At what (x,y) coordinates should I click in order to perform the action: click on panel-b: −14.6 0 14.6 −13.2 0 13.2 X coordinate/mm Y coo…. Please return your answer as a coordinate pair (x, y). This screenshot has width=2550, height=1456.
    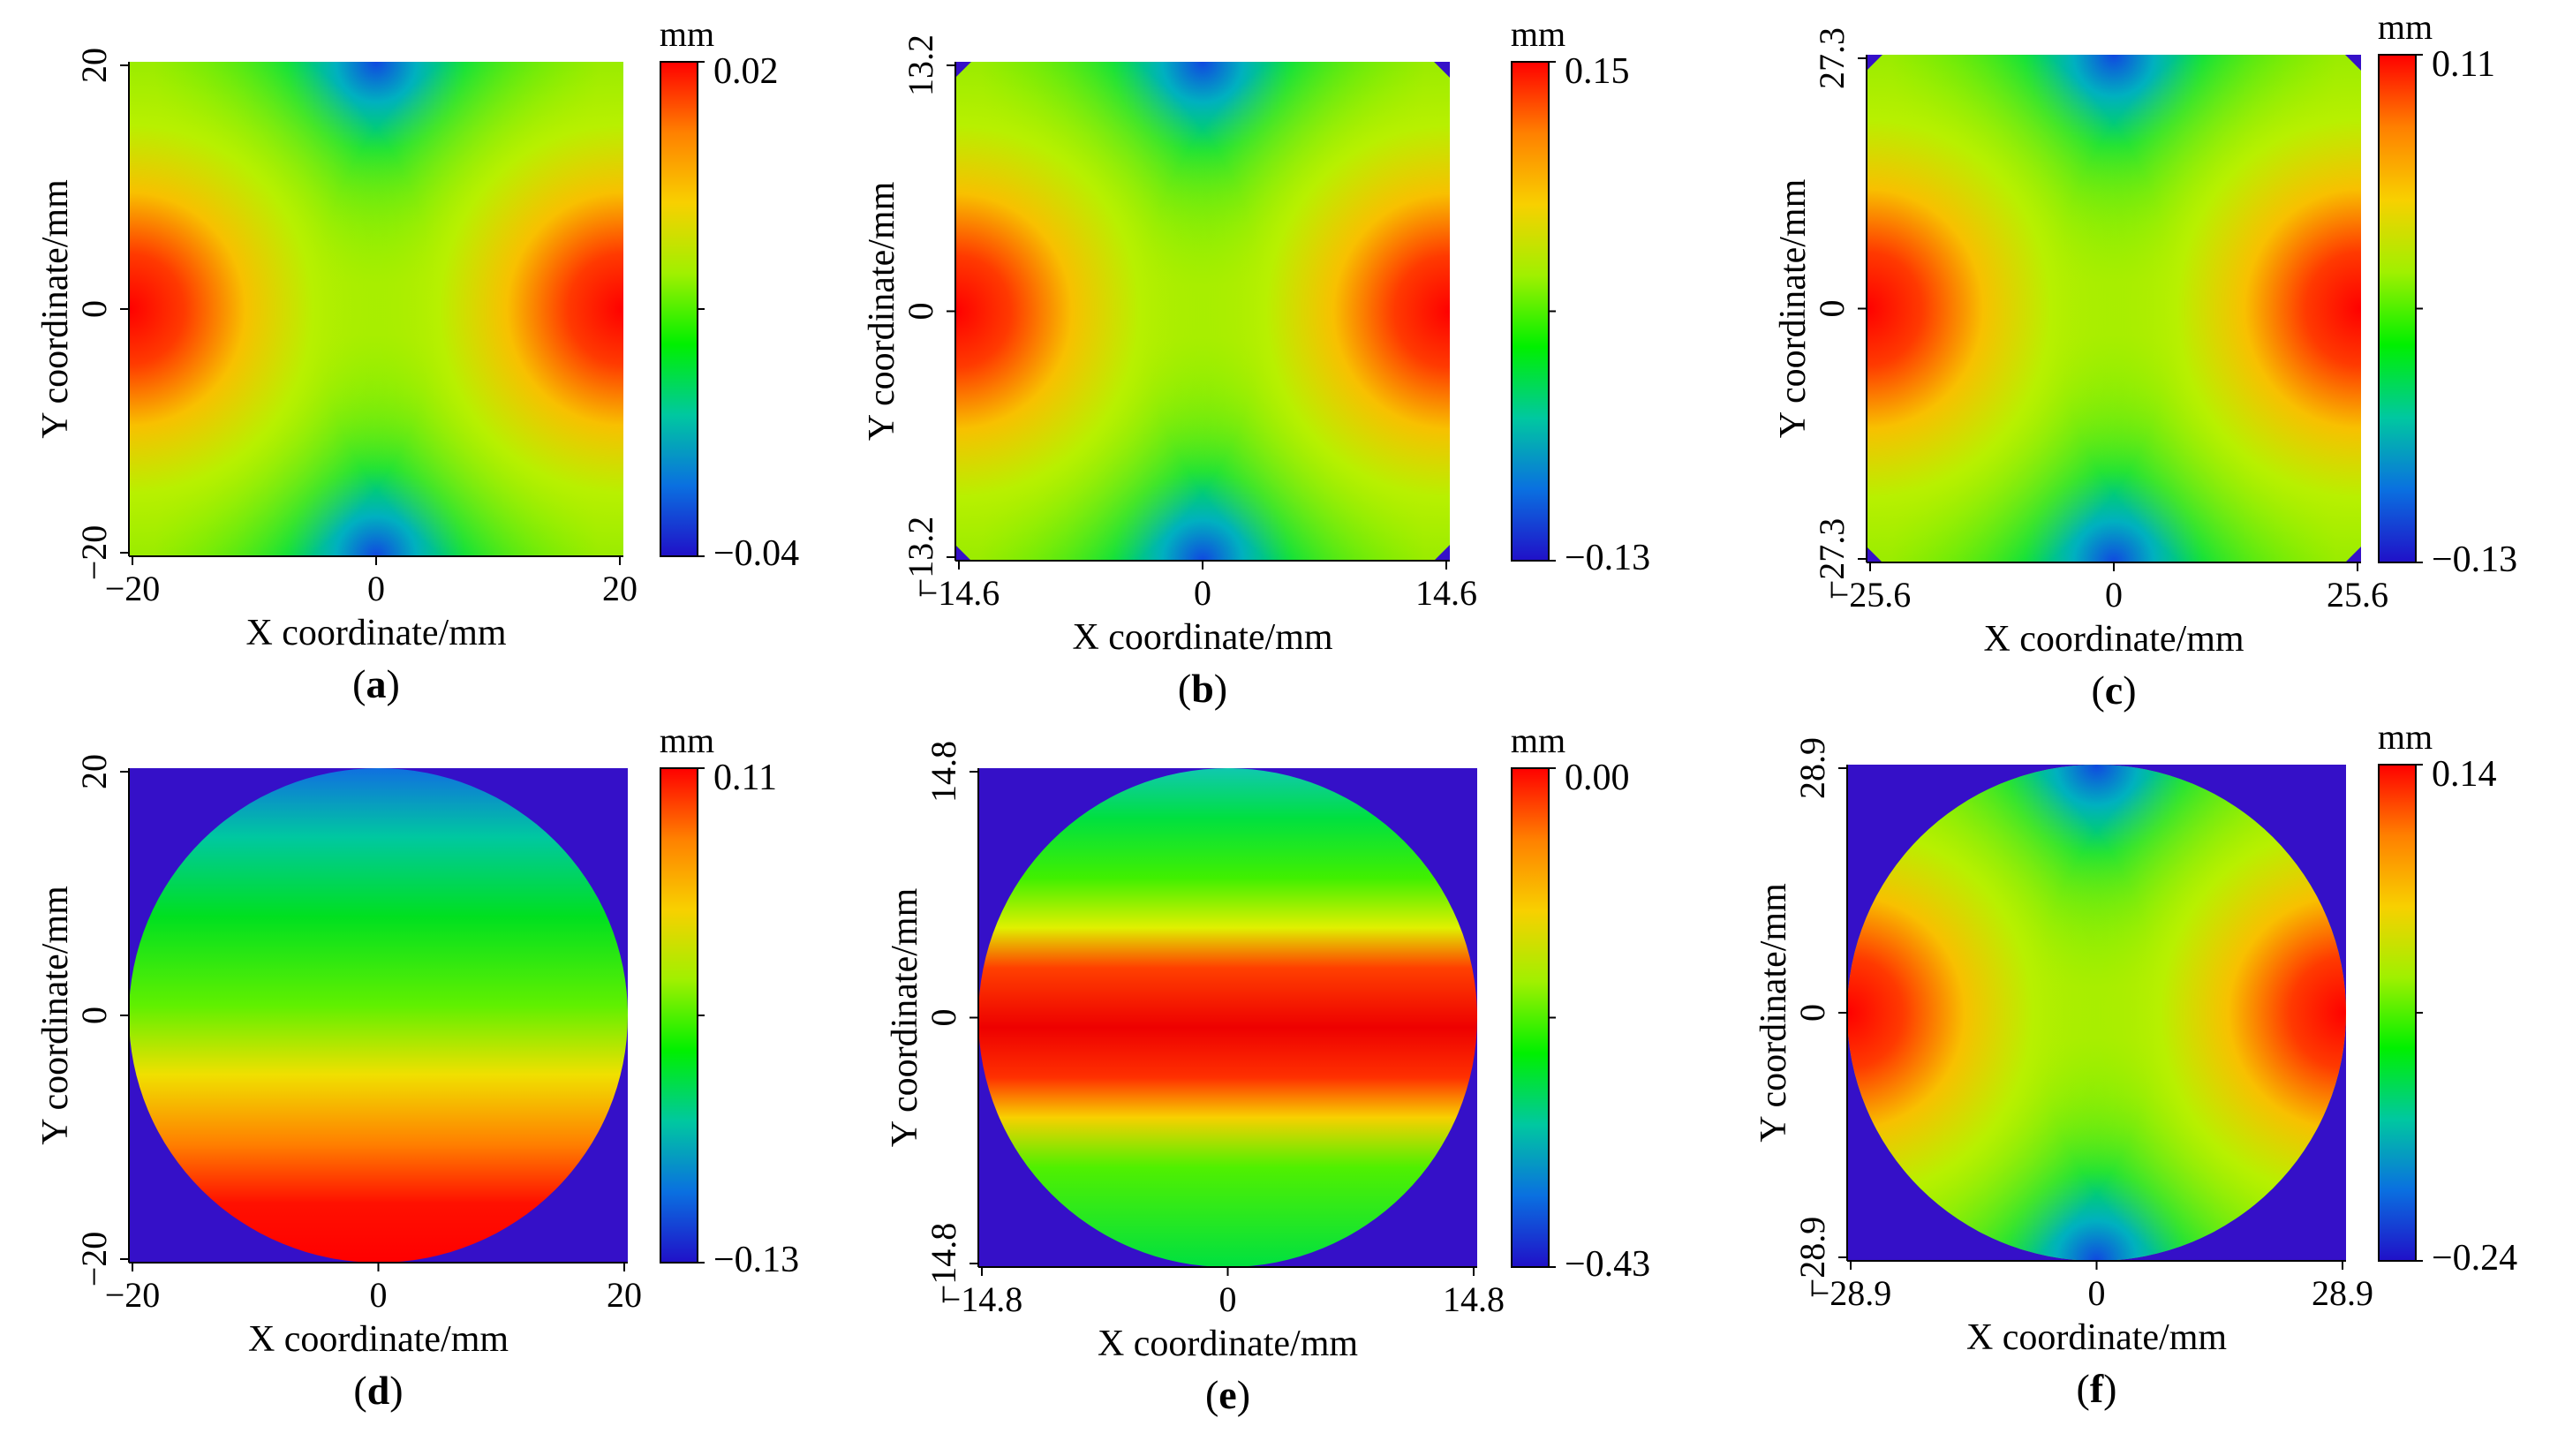
    Looking at the image, I should click on (1256, 362).